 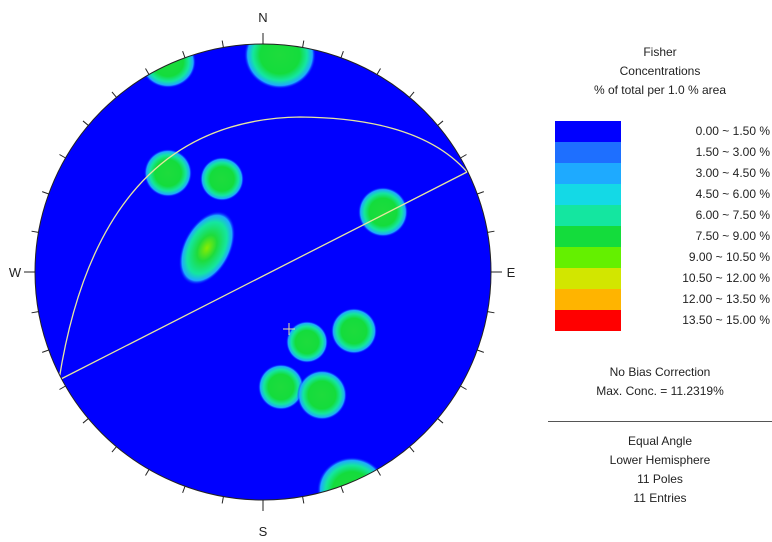 What do you see at coordinates (726, 278) in the screenshot?
I see `legend-range-label: 10.50 ~ 12.00 %` at bounding box center [726, 278].